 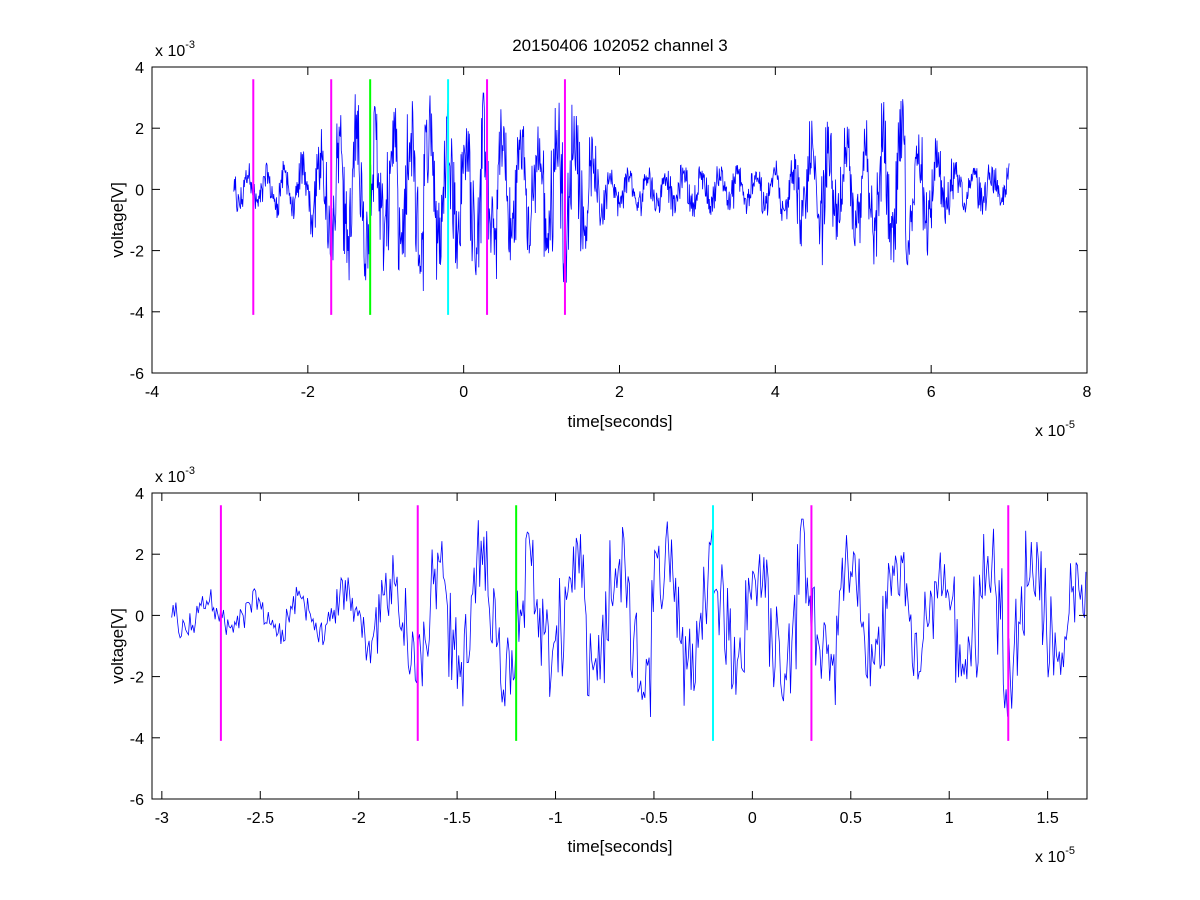 I want to click on x-tick-label: 6, so click(x=931, y=392).